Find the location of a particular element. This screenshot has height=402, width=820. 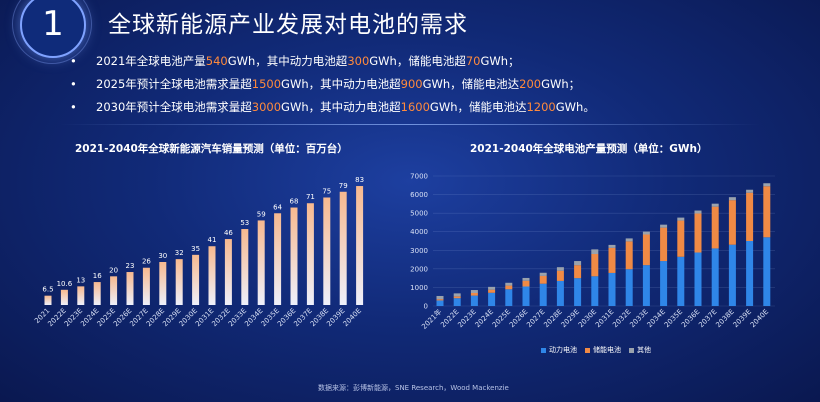

bullet-highlight: 1600 is located at coordinates (415, 107).